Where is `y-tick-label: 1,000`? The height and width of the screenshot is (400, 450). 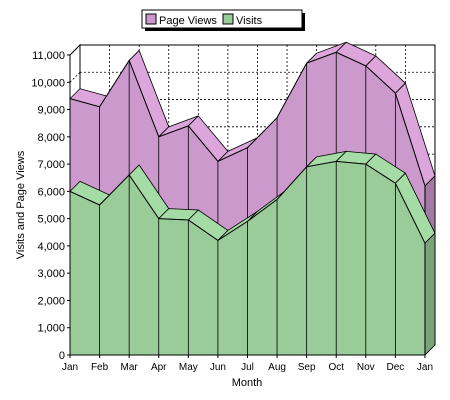 y-tick-label: 1,000 is located at coordinates (51, 329).